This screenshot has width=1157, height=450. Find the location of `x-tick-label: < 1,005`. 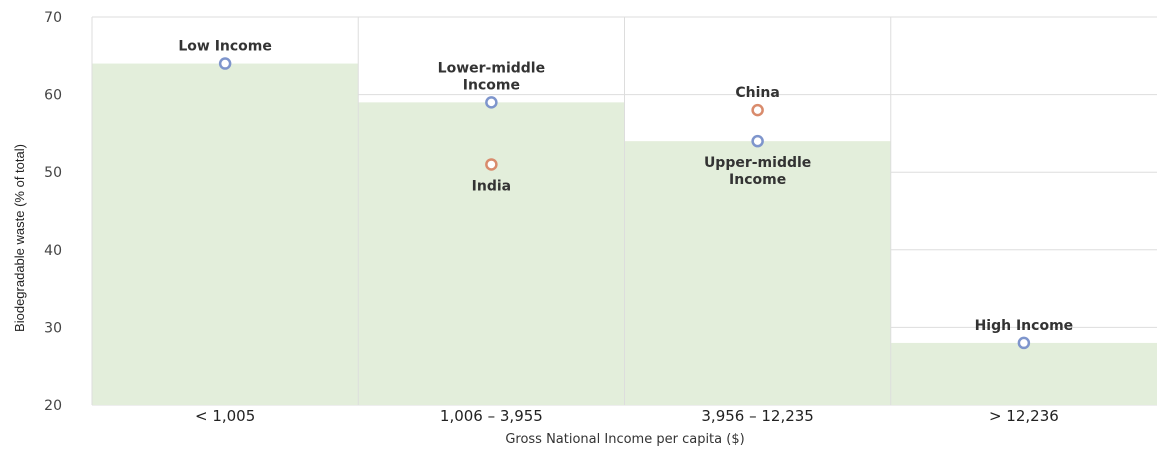

x-tick-label: < 1,005 is located at coordinates (225, 416).